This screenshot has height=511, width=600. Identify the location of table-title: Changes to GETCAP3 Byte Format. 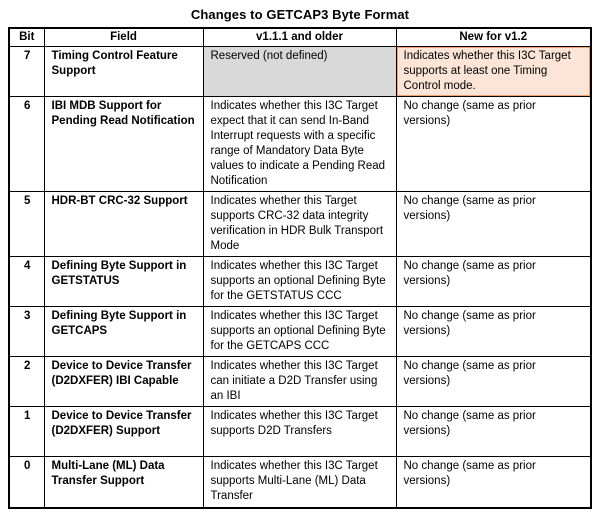
(300, 14).